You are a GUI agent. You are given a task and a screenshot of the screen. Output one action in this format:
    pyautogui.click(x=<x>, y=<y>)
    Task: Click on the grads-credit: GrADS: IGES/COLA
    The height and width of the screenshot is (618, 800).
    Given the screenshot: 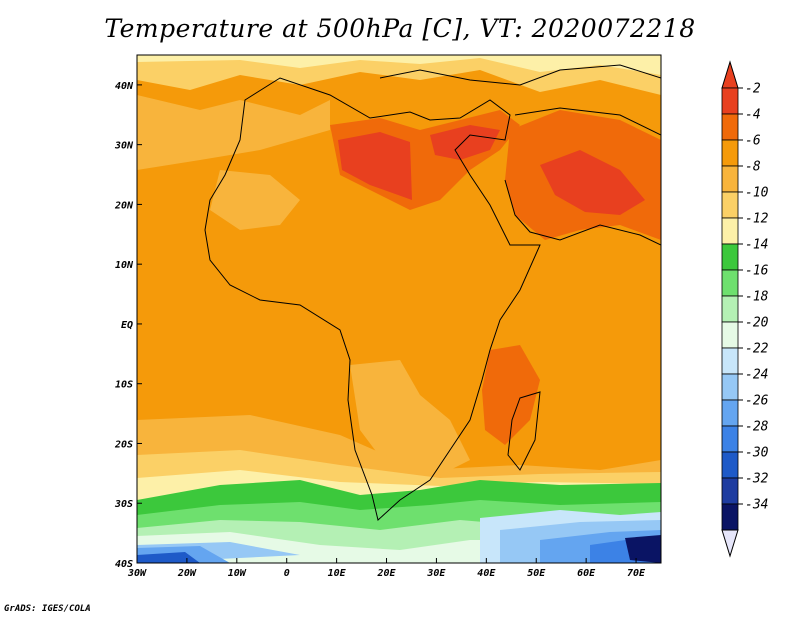 What is the action you would take?
    pyautogui.click(x=47, y=609)
    